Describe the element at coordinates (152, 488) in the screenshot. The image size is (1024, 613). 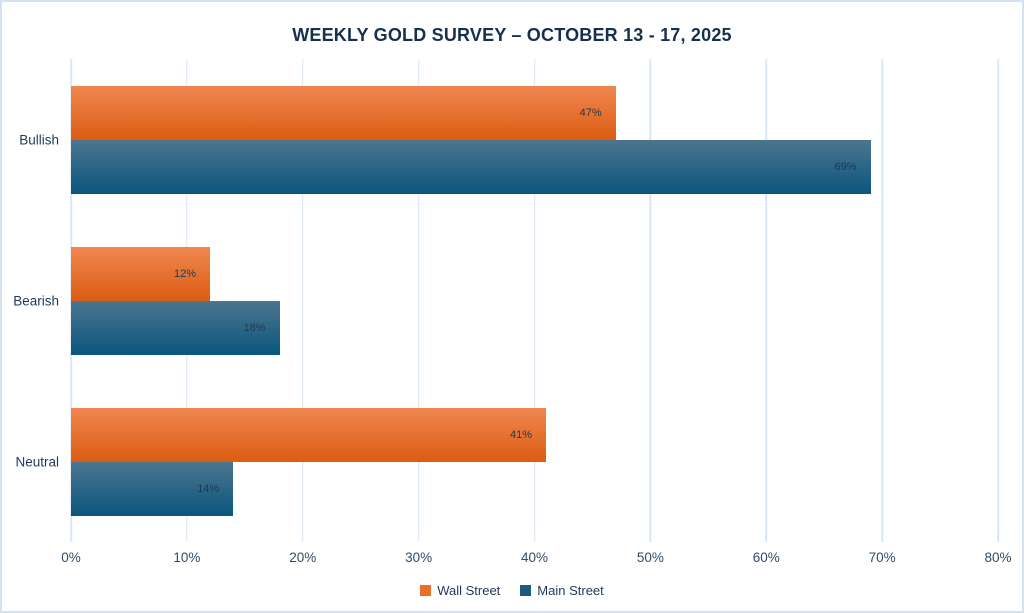
I see `bar-main-street-neutral: 14%` at that location.